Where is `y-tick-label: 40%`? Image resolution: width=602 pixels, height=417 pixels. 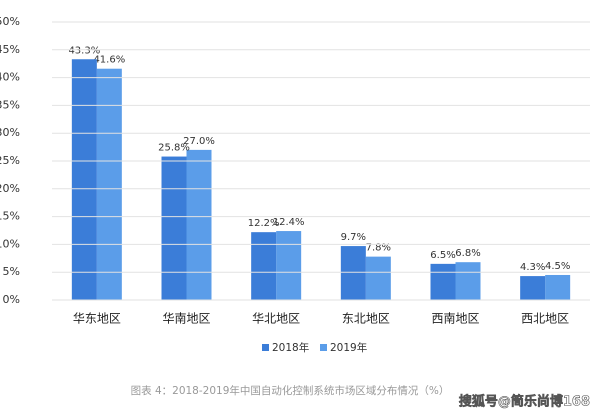
y-tick-label: 40% is located at coordinates (10, 77).